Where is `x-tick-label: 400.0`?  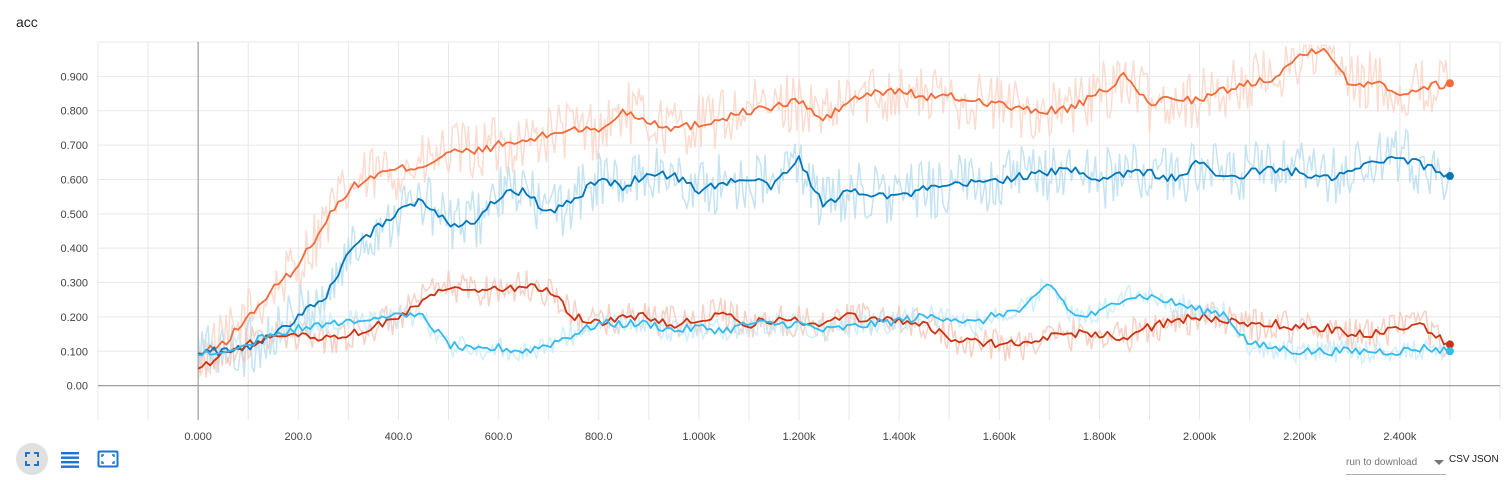
x-tick-label: 400.0 is located at coordinates (399, 435).